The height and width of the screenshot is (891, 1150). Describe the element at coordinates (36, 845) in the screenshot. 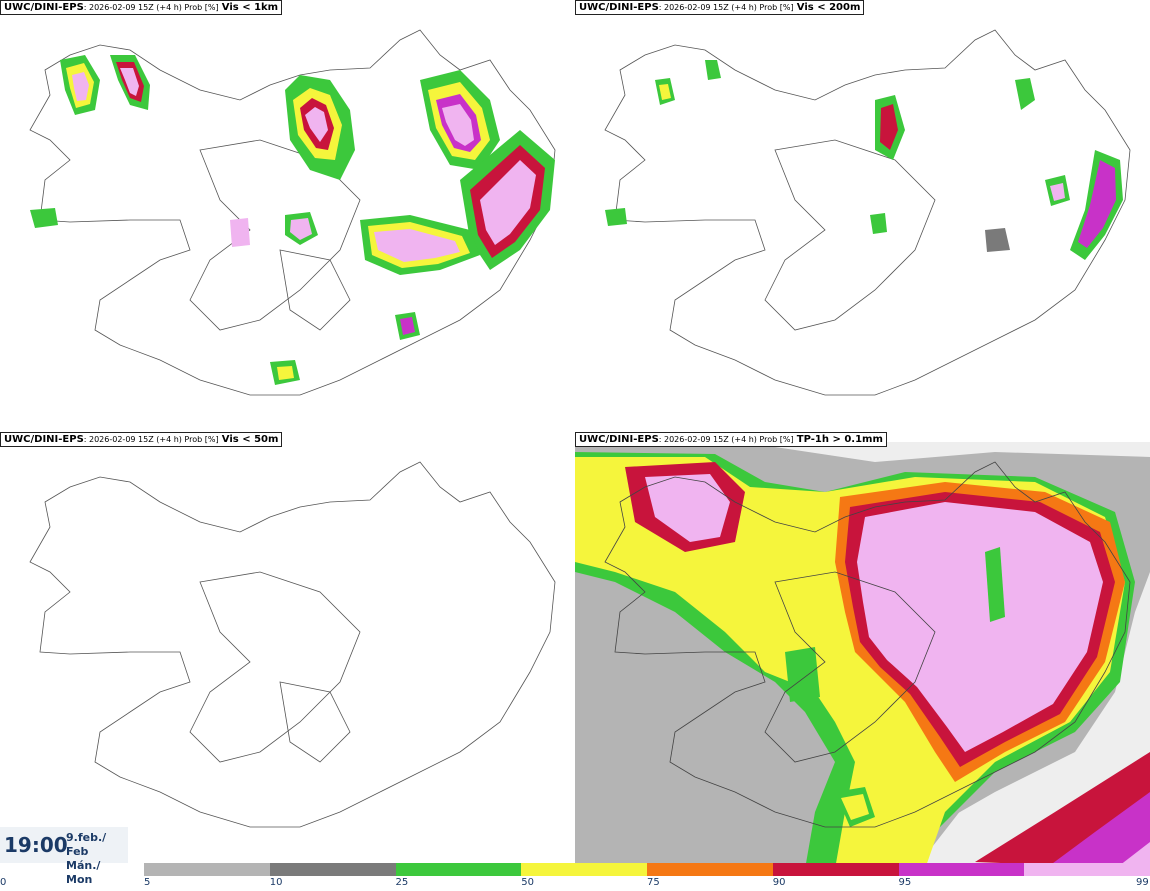

I see `valid-time-clock: 19:00` at that location.